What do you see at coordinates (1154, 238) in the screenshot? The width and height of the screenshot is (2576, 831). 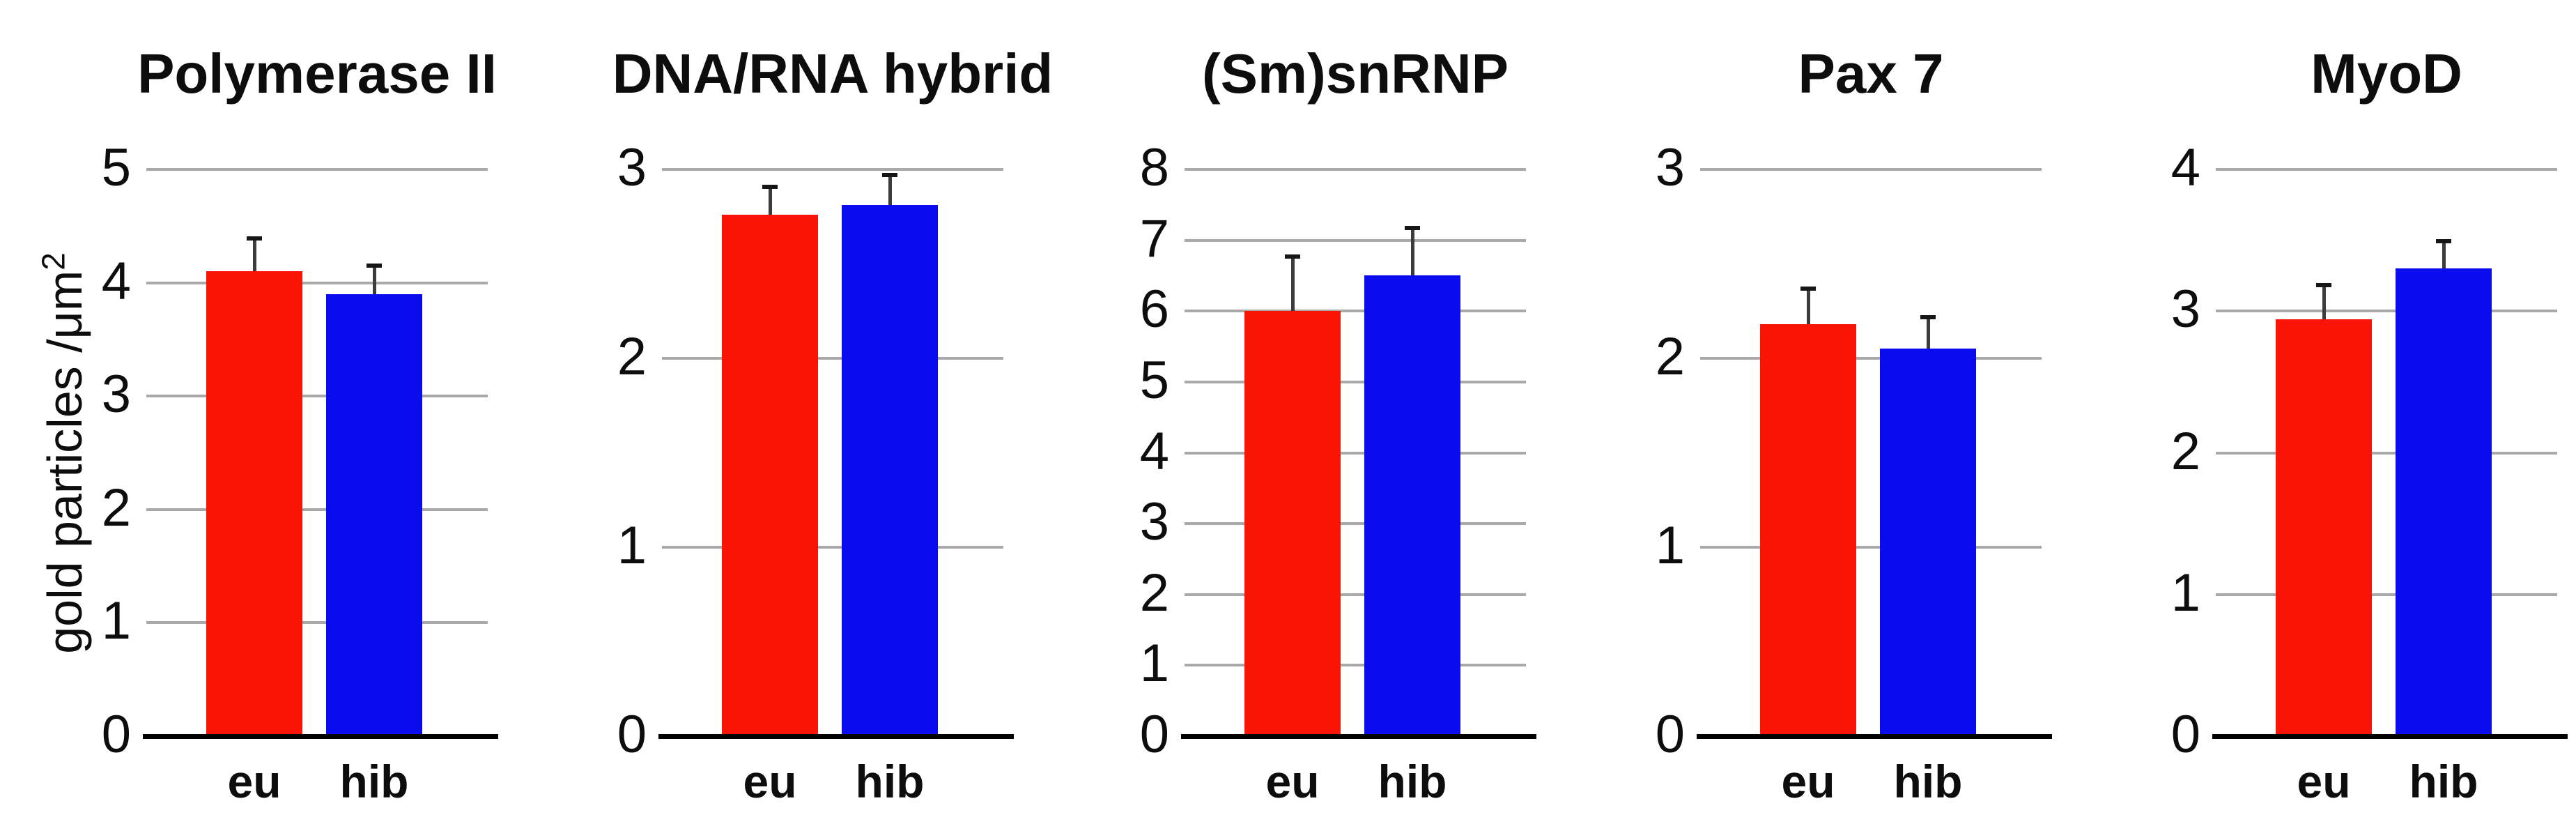 I see `y-tick-label: 7` at bounding box center [1154, 238].